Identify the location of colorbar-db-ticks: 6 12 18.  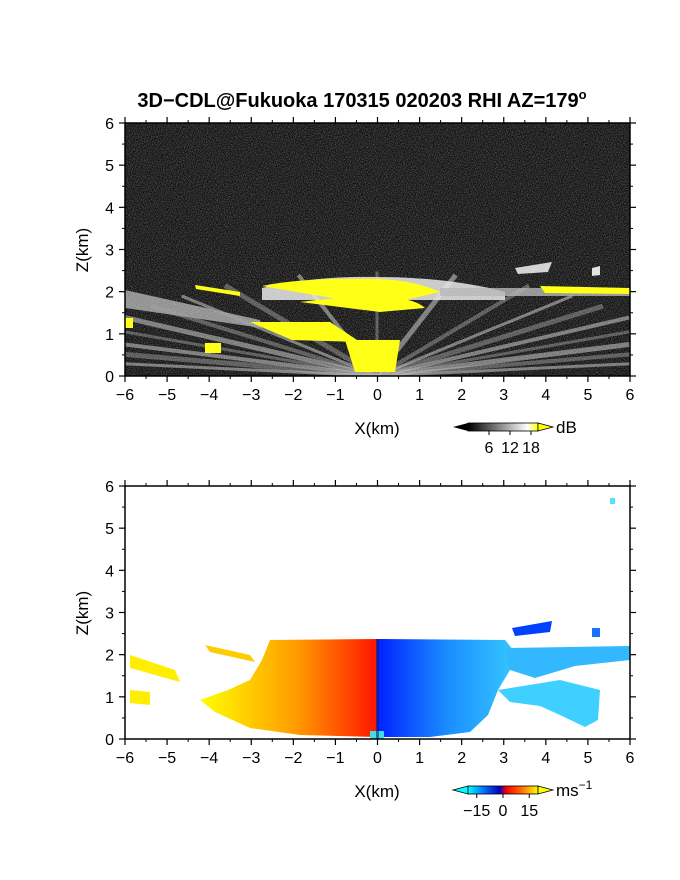
(512, 444).